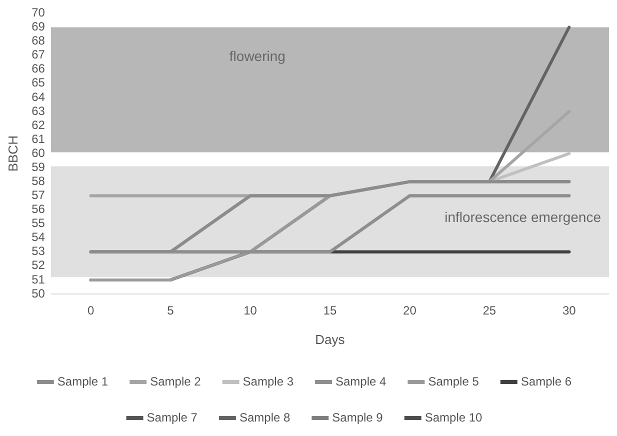 The image size is (617, 436). I want to click on legend-label: Sample 2, so click(176, 381).